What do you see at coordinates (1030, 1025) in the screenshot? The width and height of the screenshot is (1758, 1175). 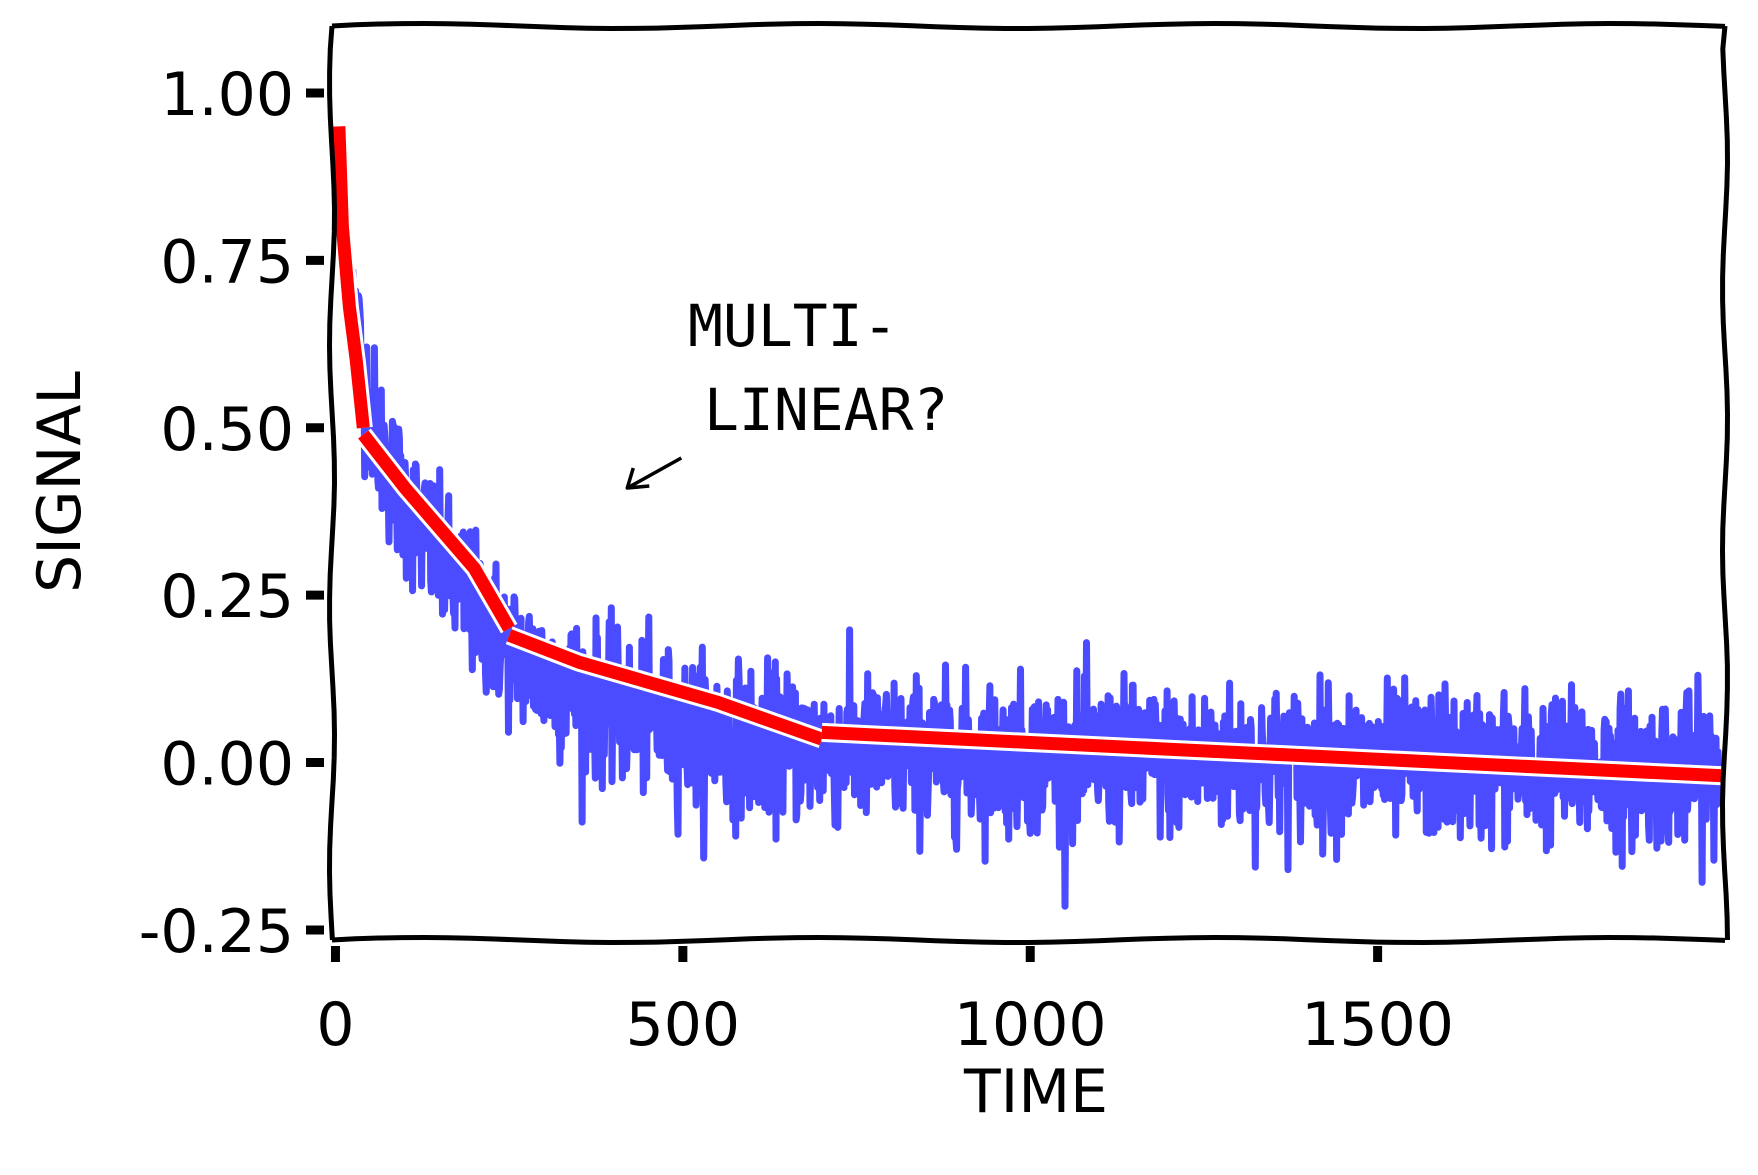 I see `x-tick-label: 1000` at bounding box center [1030, 1025].